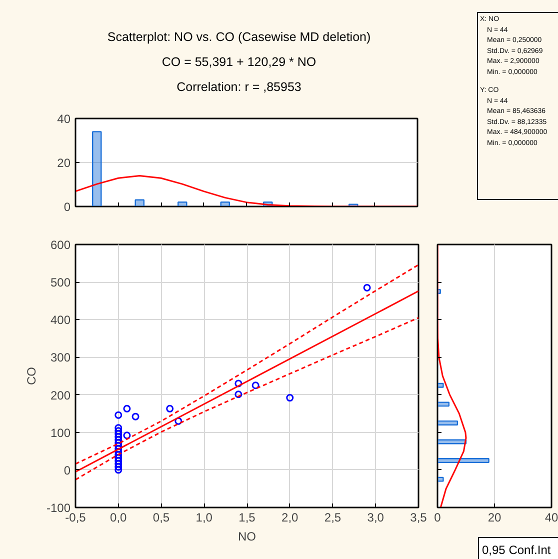 This screenshot has width=558, height=559. Describe the element at coordinates (290, 517) in the screenshot. I see `x-tick-label: 2,0` at that location.